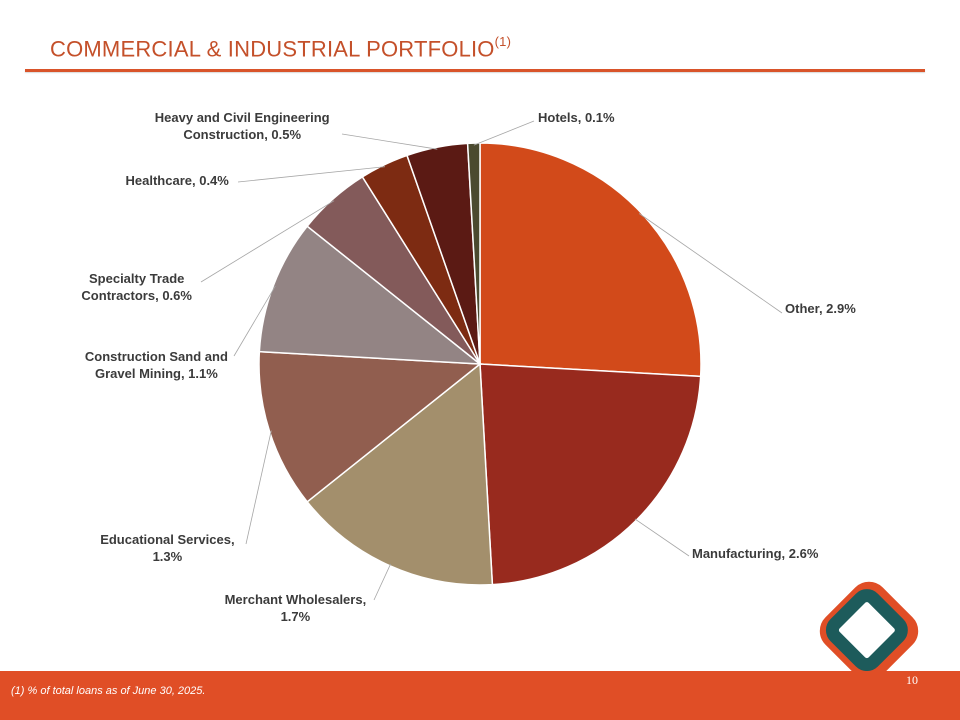 This screenshot has height=720, width=960. Describe the element at coordinates (296, 608) in the screenshot. I see `slice-label: Merchant Wholesalers, 1.7%` at that location.